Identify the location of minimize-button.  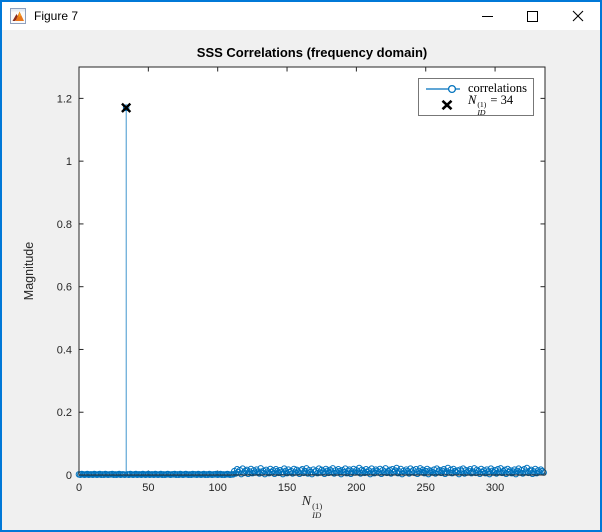
(487, 16).